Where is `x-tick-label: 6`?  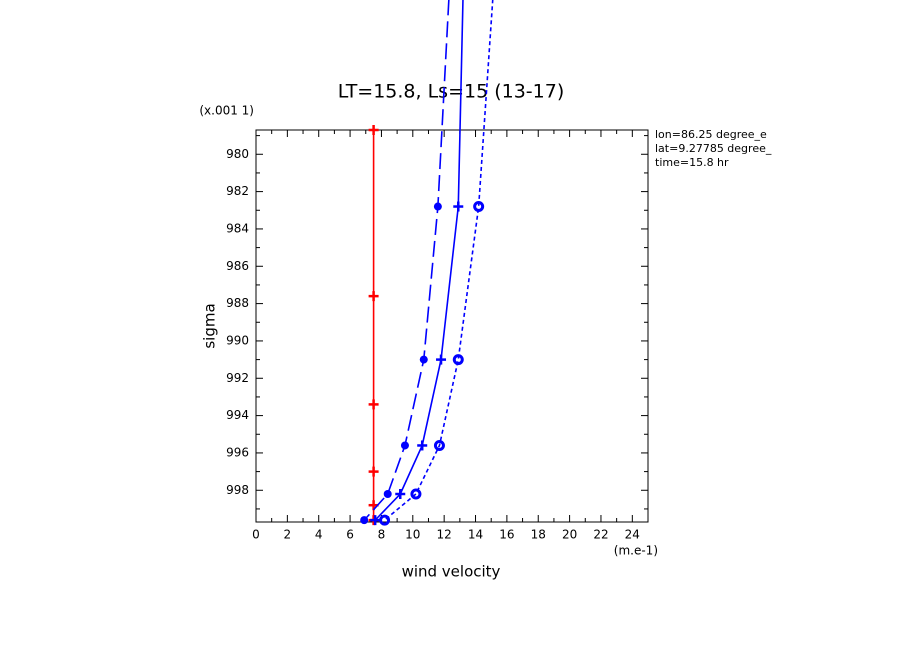 x-tick-label: 6 is located at coordinates (350, 535).